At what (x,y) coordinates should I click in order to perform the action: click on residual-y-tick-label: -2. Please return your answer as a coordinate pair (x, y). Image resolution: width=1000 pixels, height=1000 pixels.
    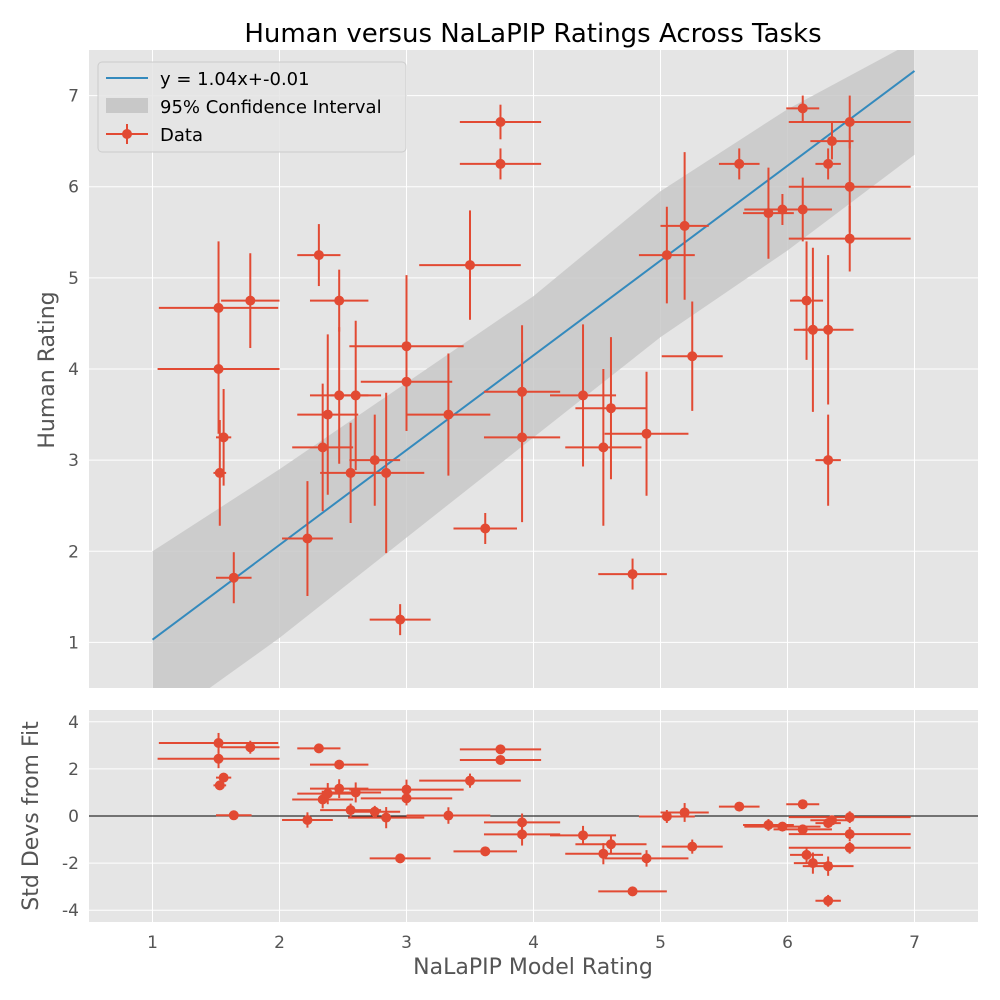
    Looking at the image, I should click on (70, 864).